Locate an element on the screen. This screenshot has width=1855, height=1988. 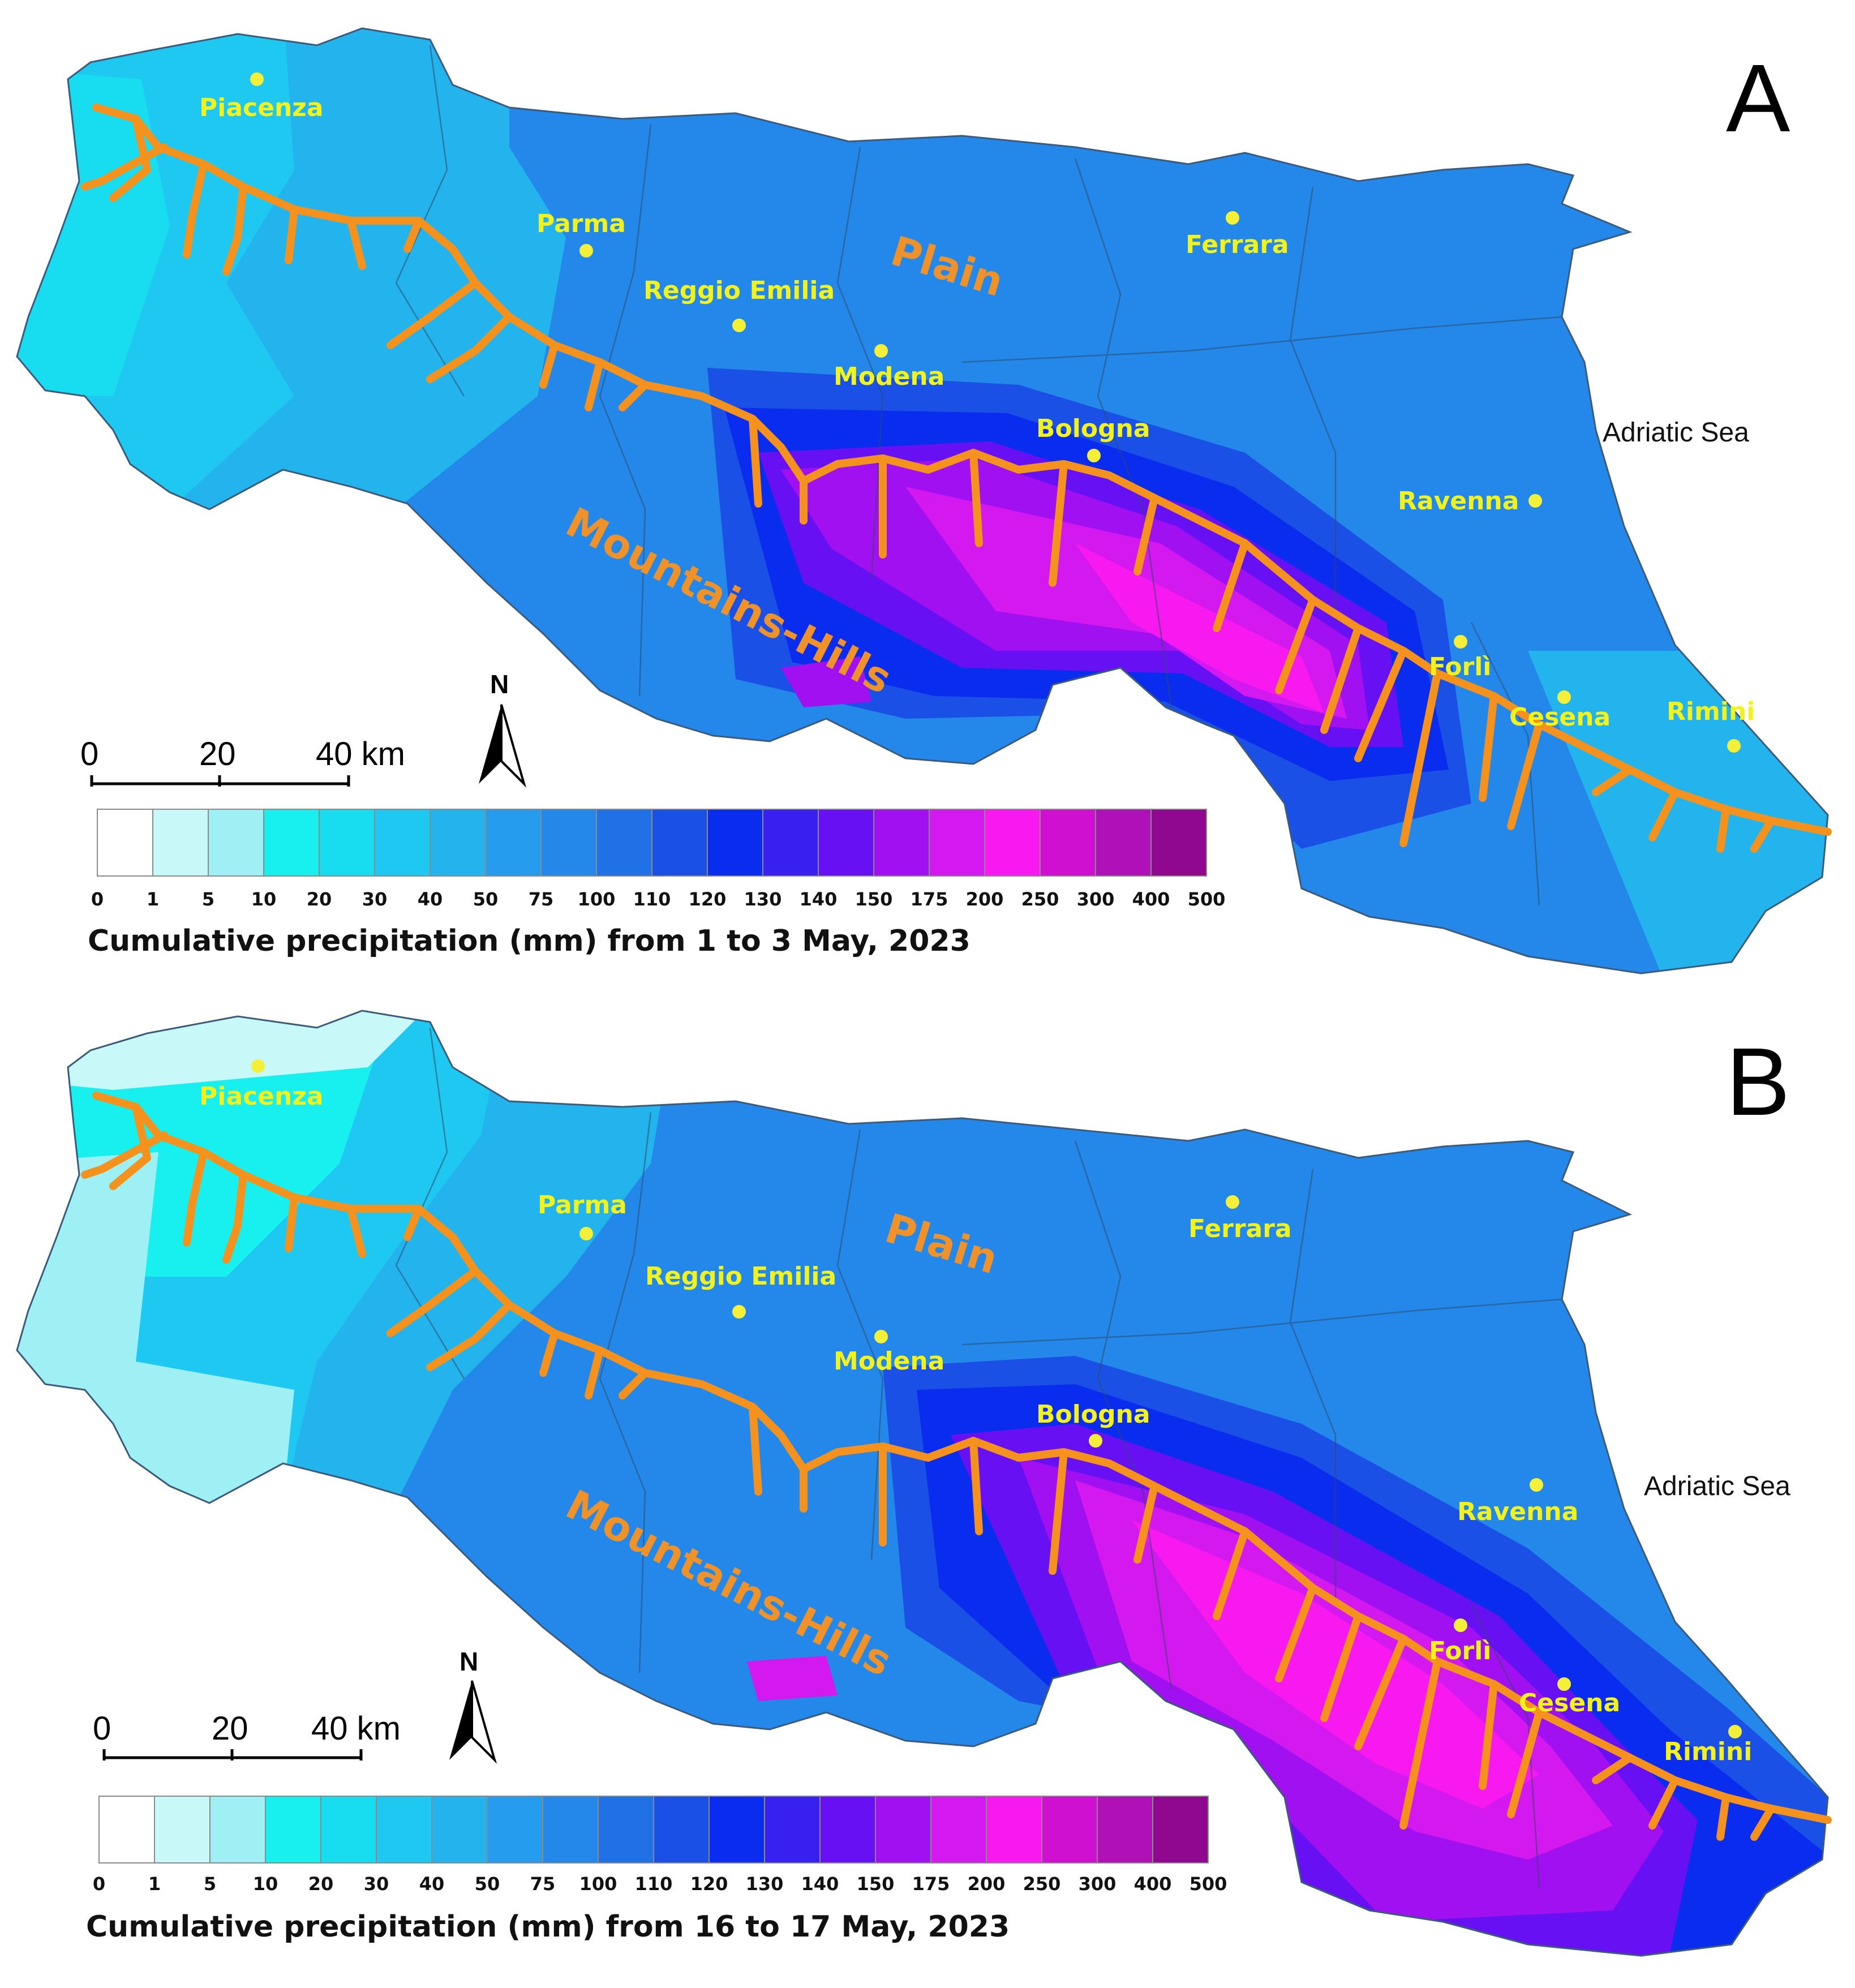
legend-tick-label: 500 is located at coordinates (1208, 1884).